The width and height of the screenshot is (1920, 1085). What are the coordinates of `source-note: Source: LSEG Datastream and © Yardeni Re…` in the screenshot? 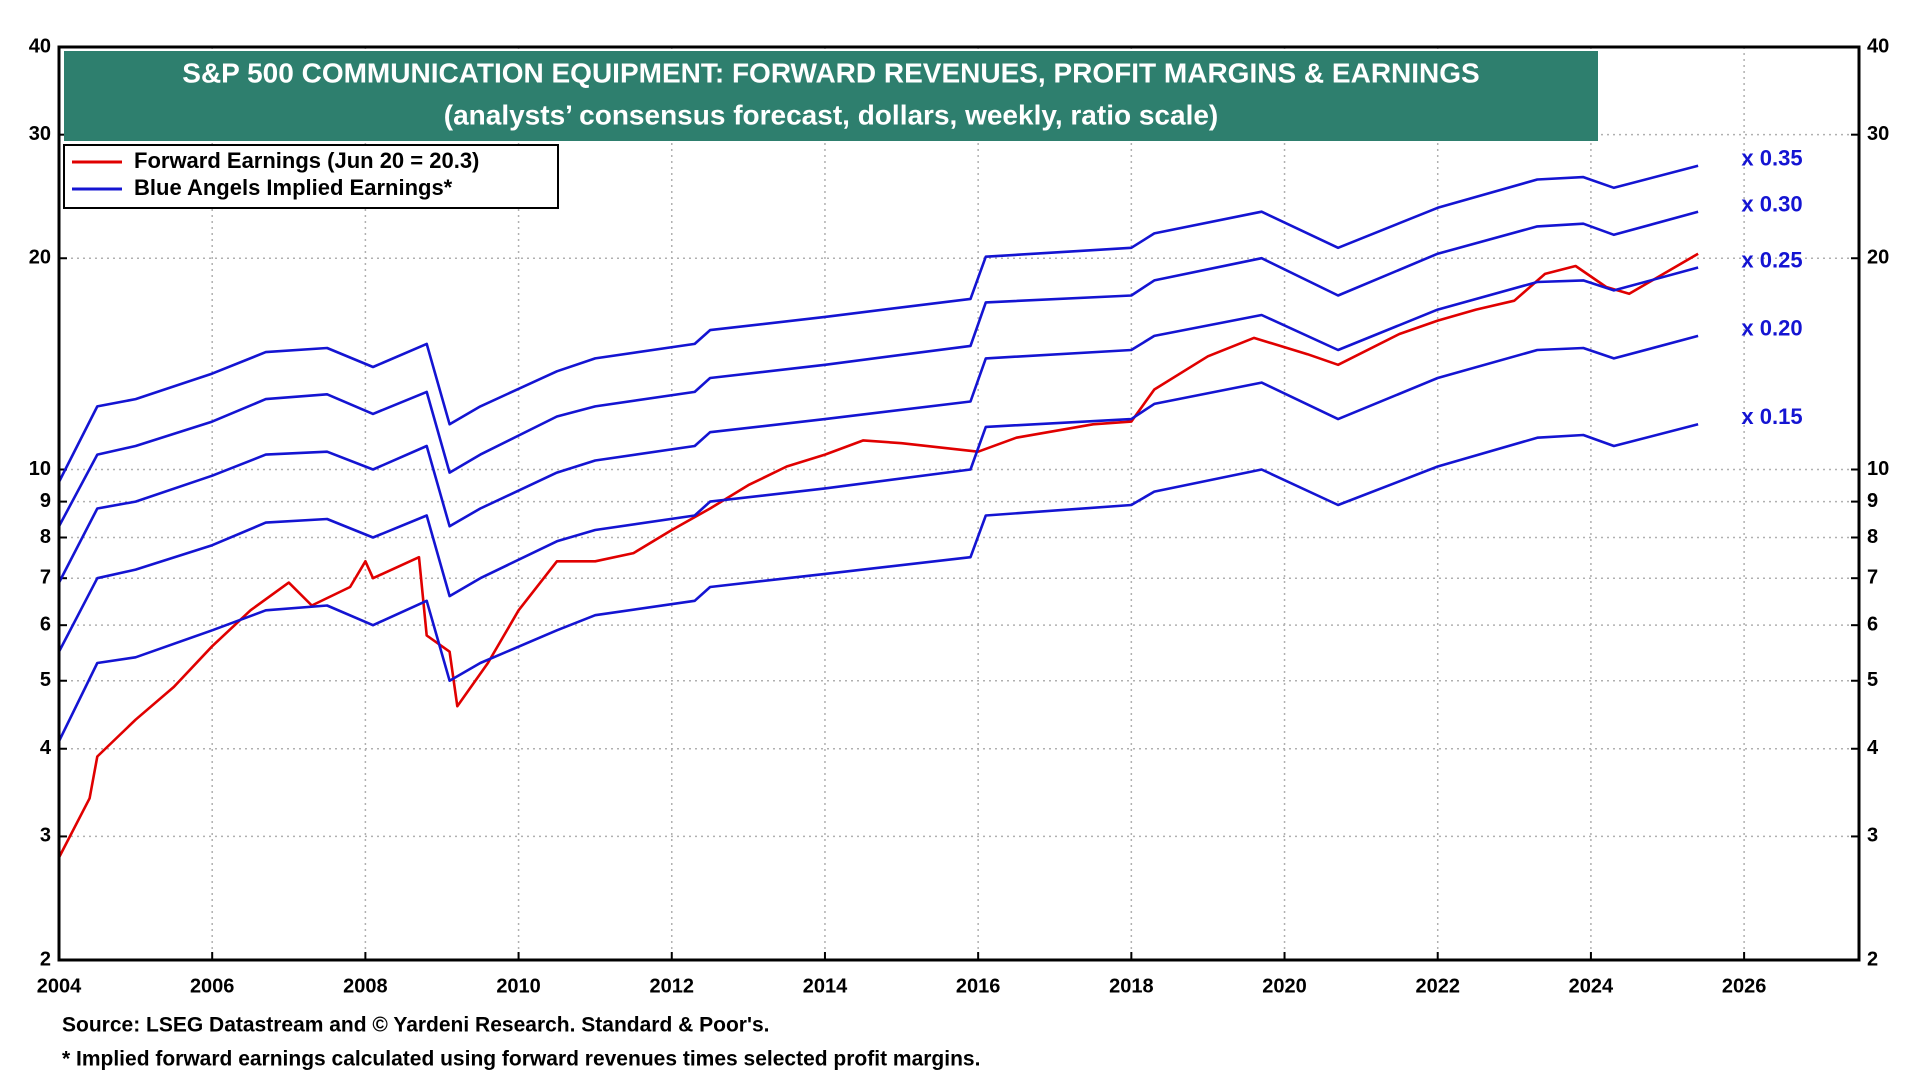 It's located at (415, 1025).